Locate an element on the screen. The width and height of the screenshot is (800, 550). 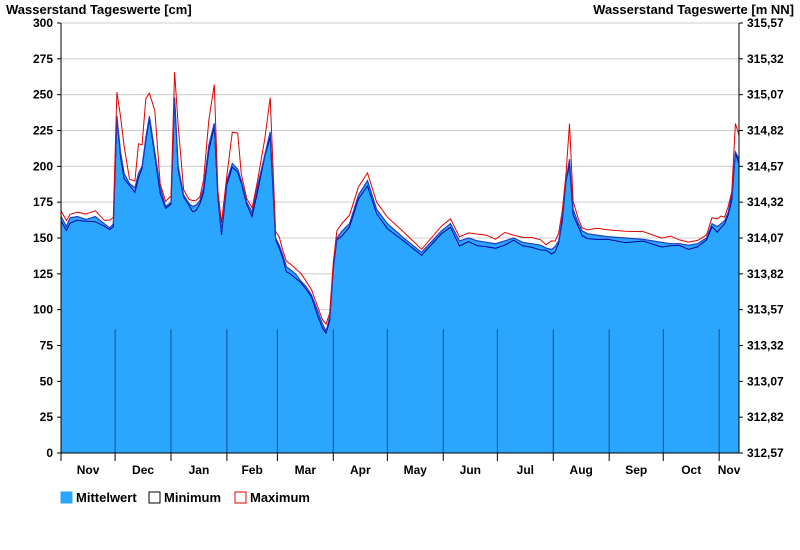
legend-item: Maximum is located at coordinates (272, 497).